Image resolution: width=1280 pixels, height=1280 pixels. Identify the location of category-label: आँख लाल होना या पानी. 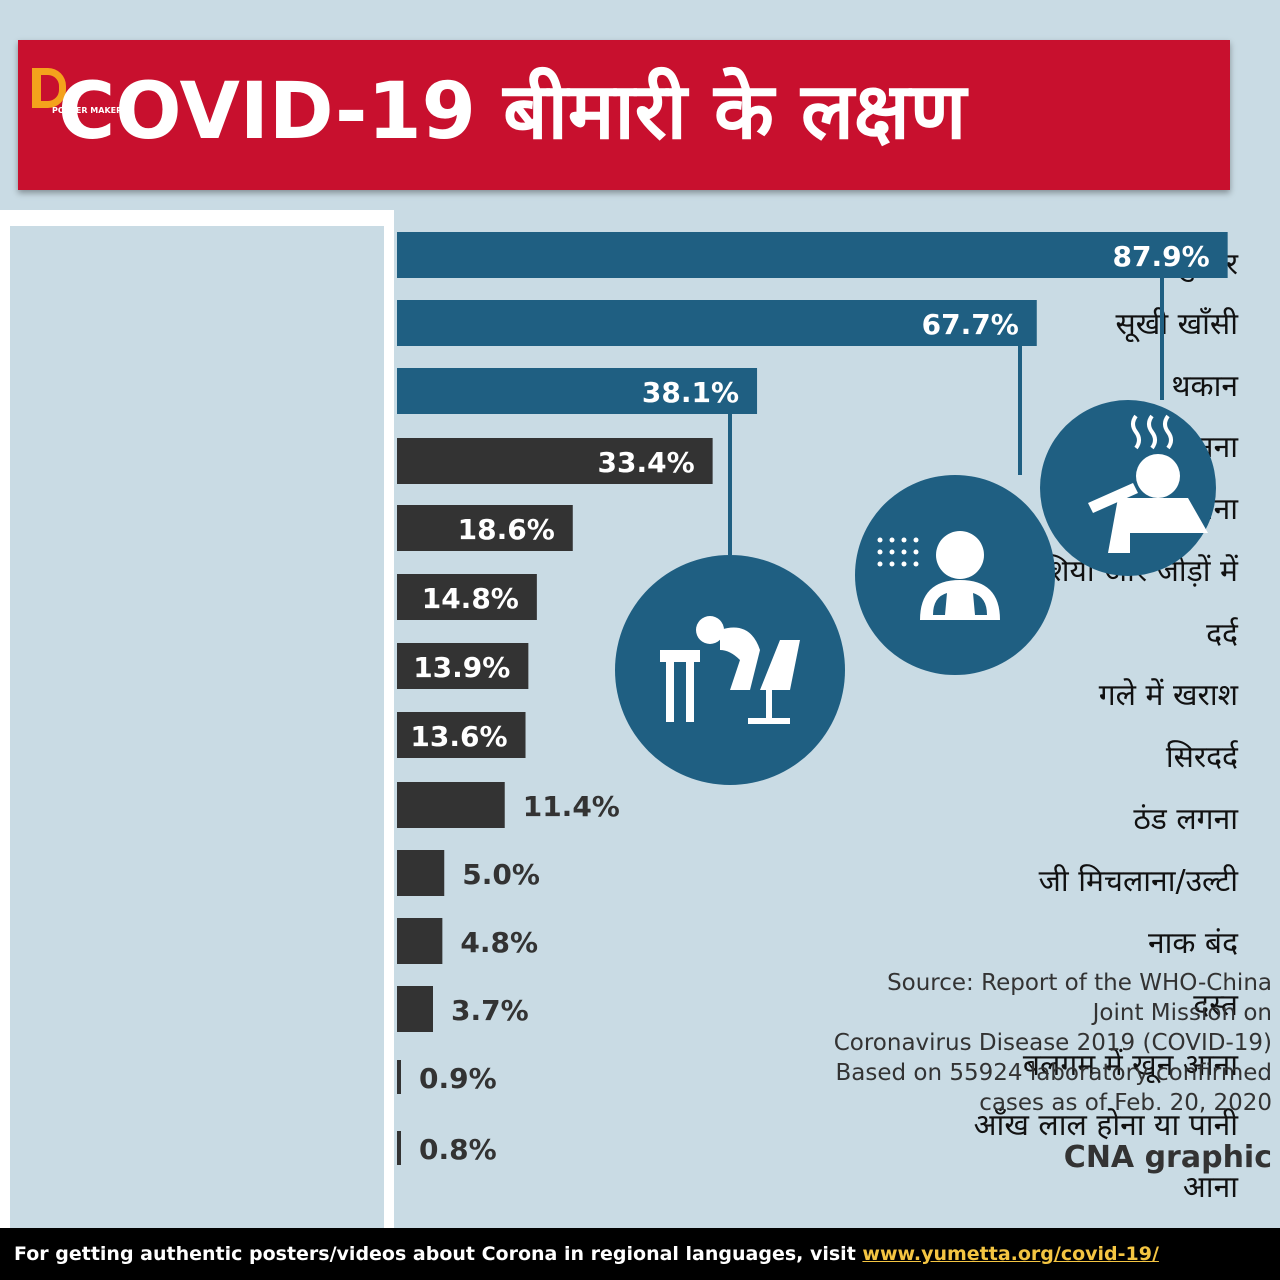
(1105, 1125).